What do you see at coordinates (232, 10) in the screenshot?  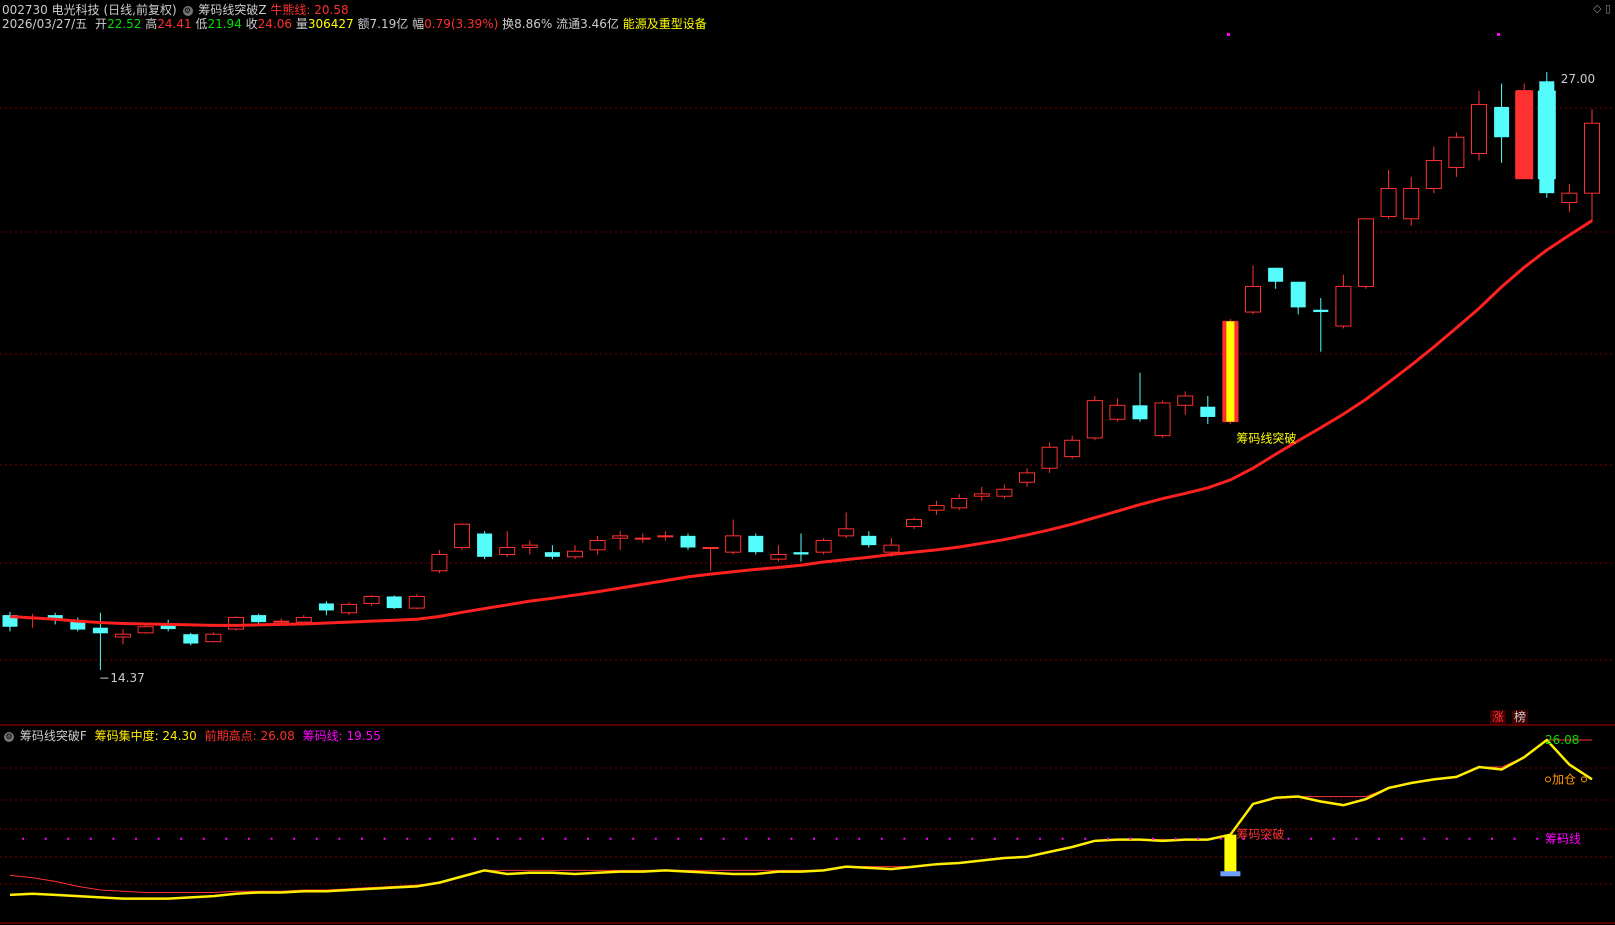 I see `indicator-name: 筹码线突破Z` at bounding box center [232, 10].